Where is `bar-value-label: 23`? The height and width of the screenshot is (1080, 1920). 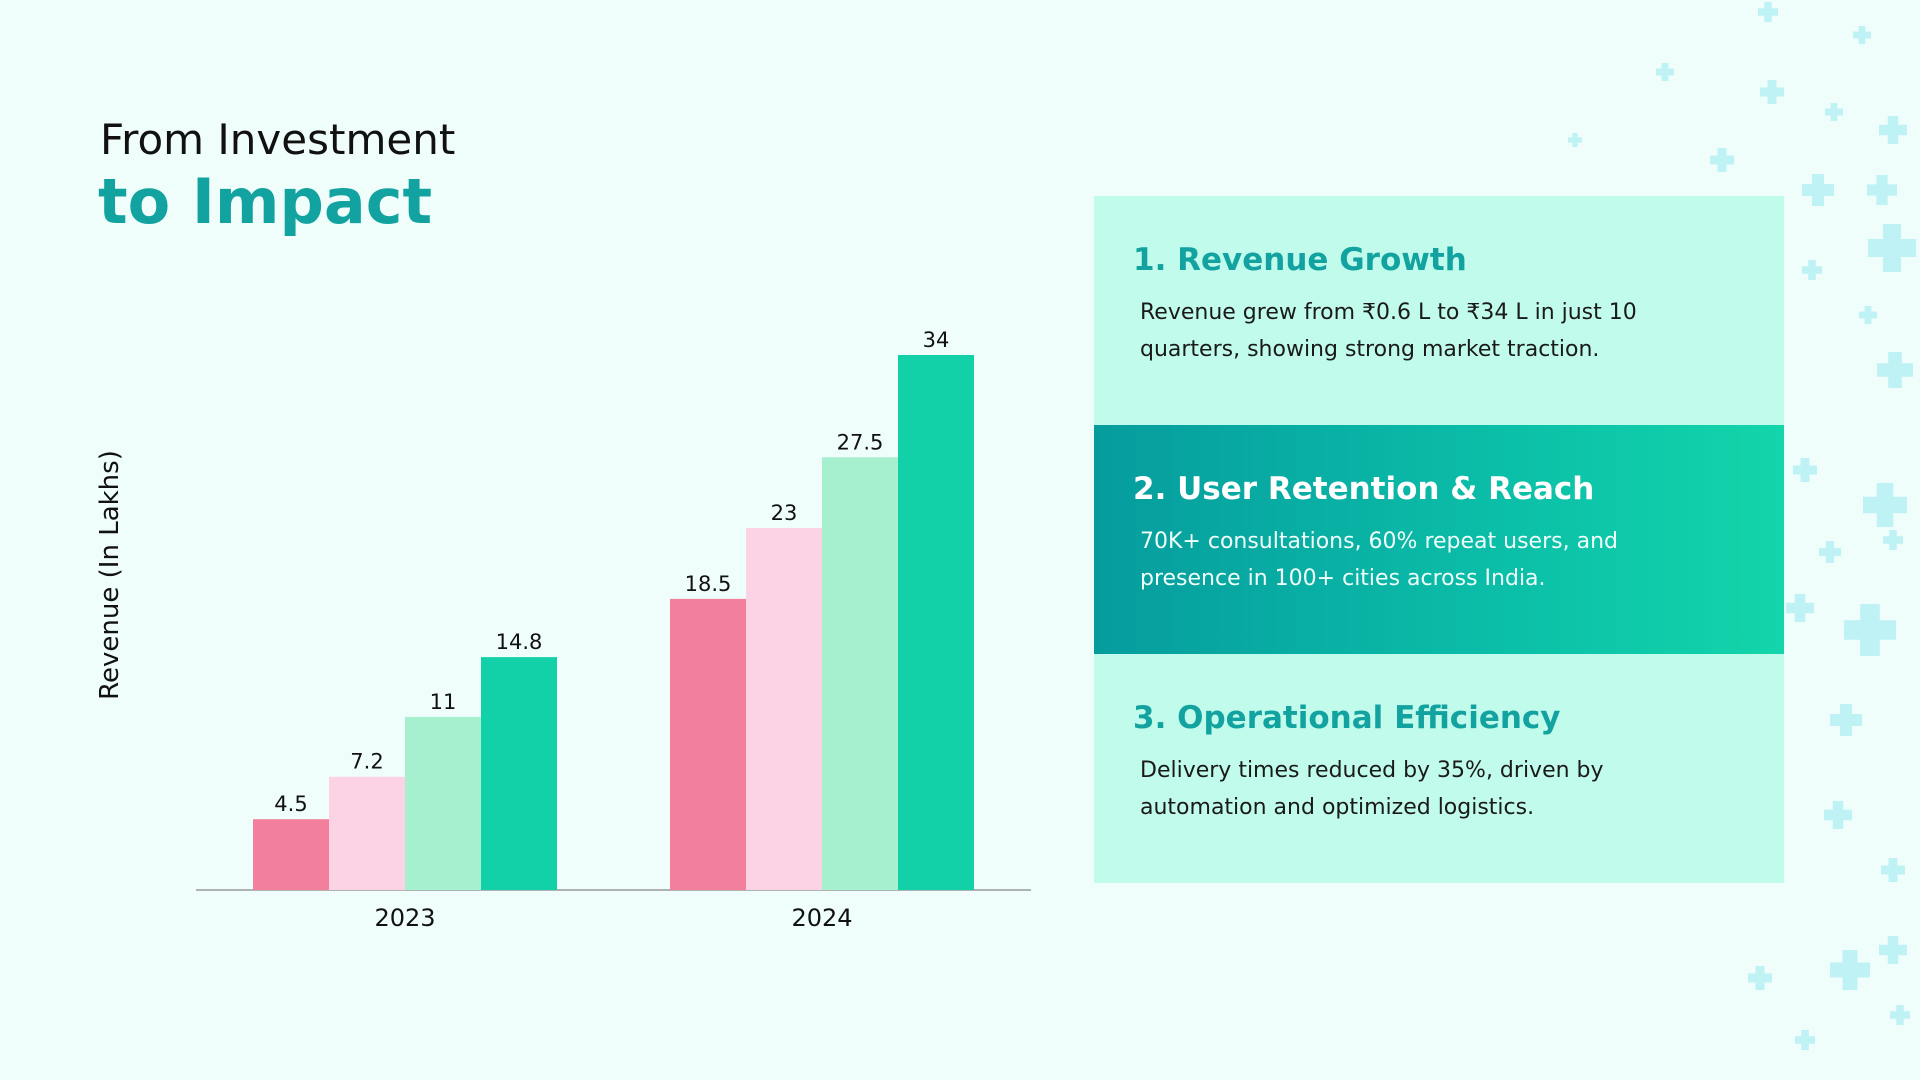
bar-value-label: 23 is located at coordinates (784, 513).